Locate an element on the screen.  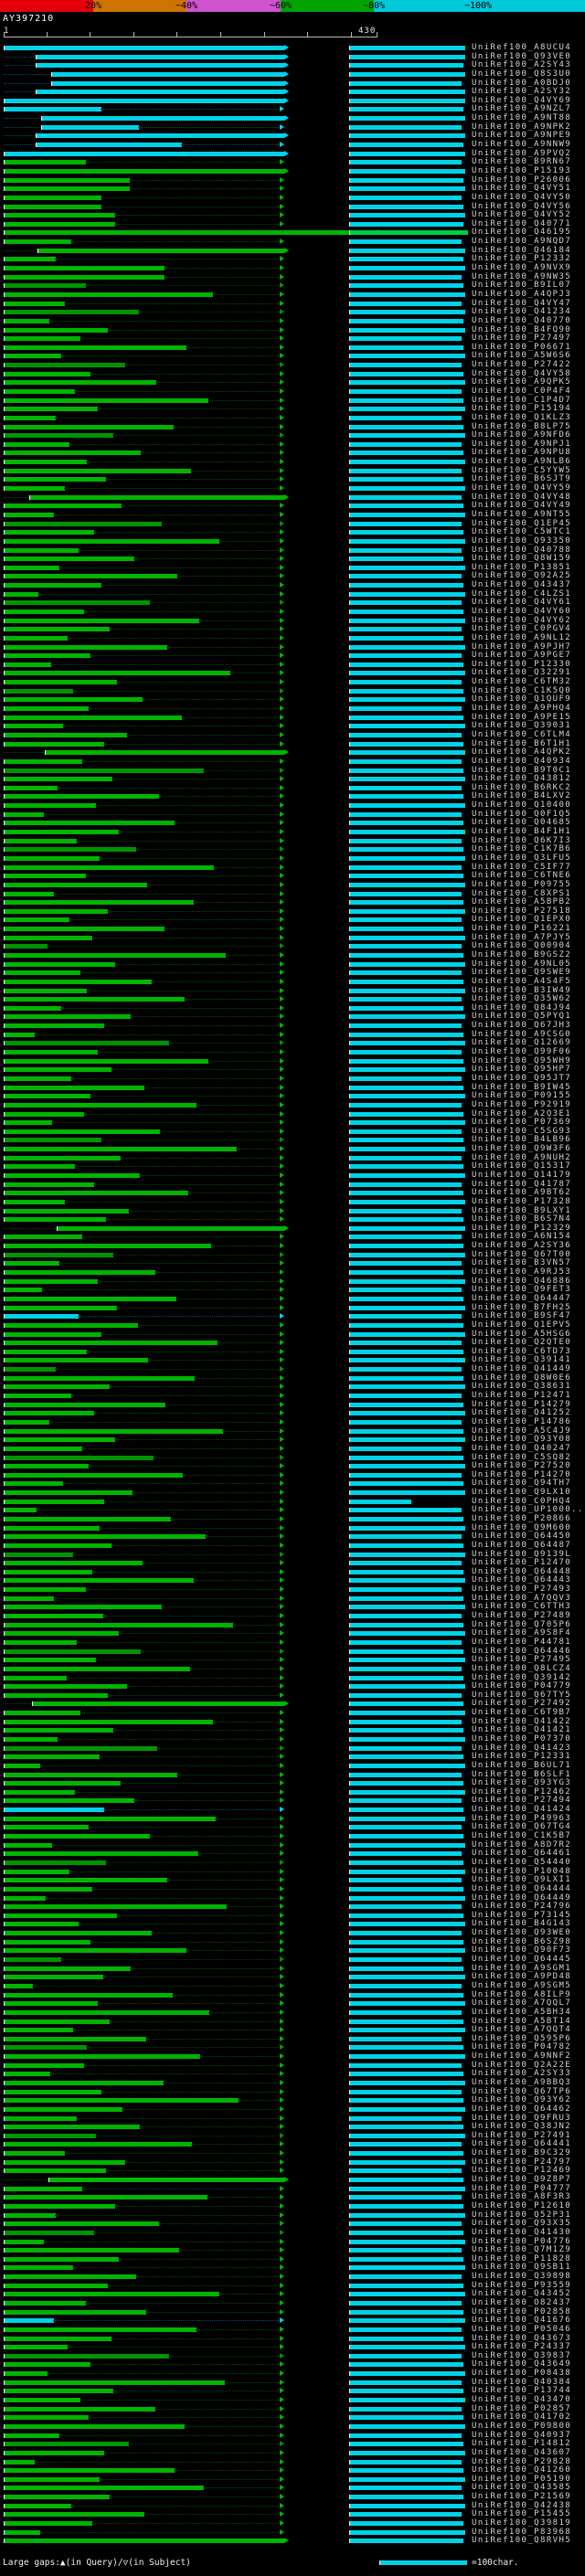
hit-label: UniRef100_P15193 is located at coordinates (522, 170).